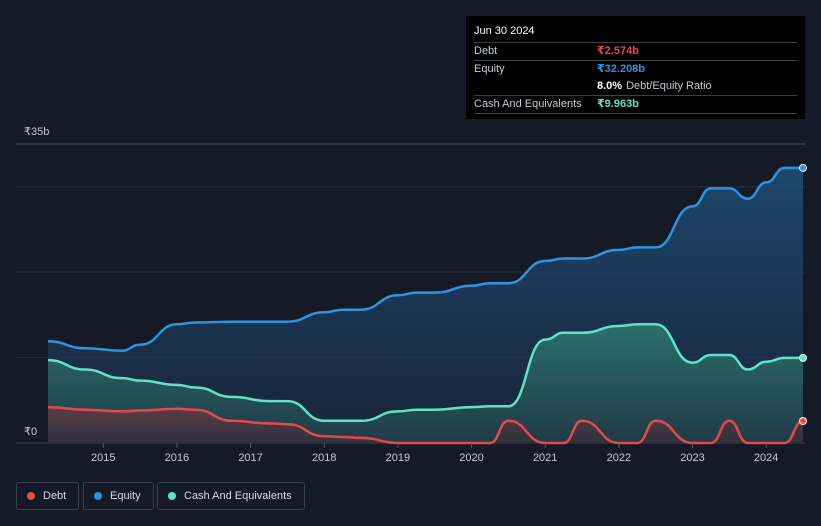 The height and width of the screenshot is (526, 821). I want to click on legend-item-equity: Equity, so click(118, 496).